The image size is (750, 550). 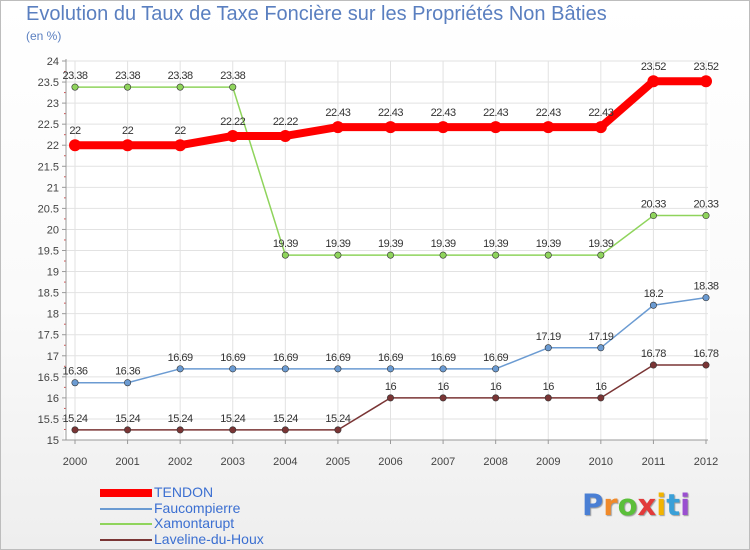 I want to click on x-tick-label: 2007, so click(x=443, y=462).